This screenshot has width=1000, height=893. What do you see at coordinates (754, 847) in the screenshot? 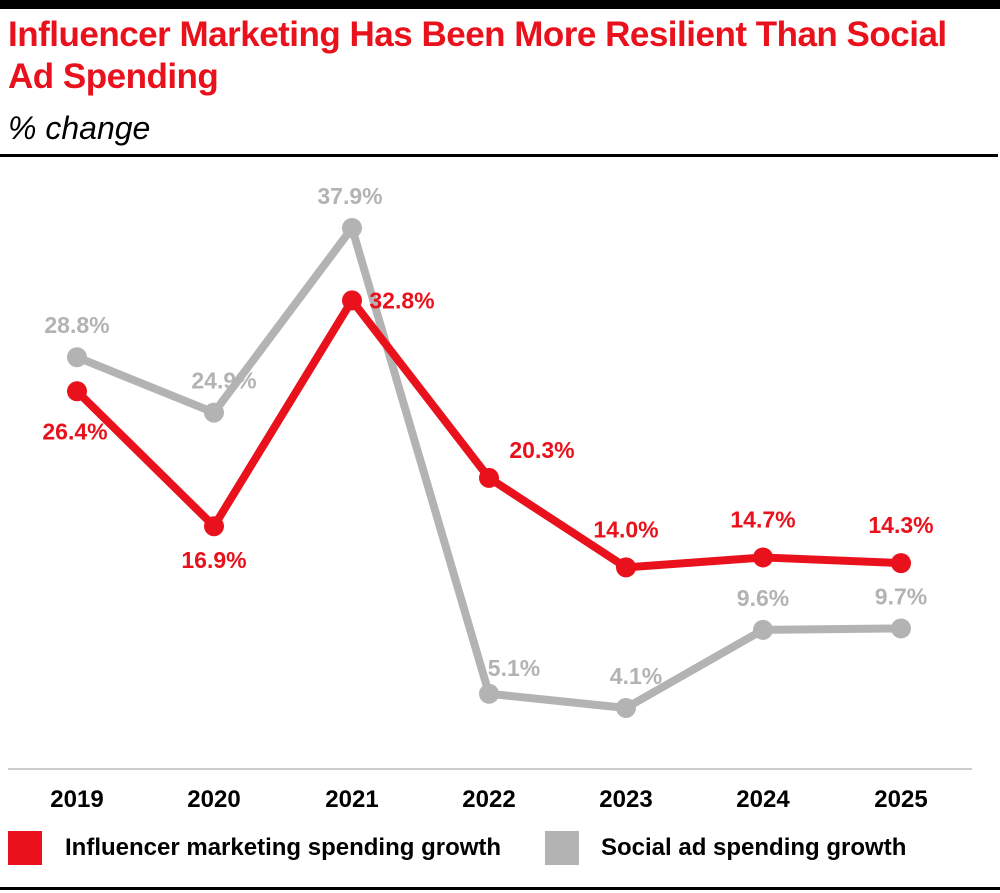
I see `legend-label-social: Social ad spending growth` at bounding box center [754, 847].